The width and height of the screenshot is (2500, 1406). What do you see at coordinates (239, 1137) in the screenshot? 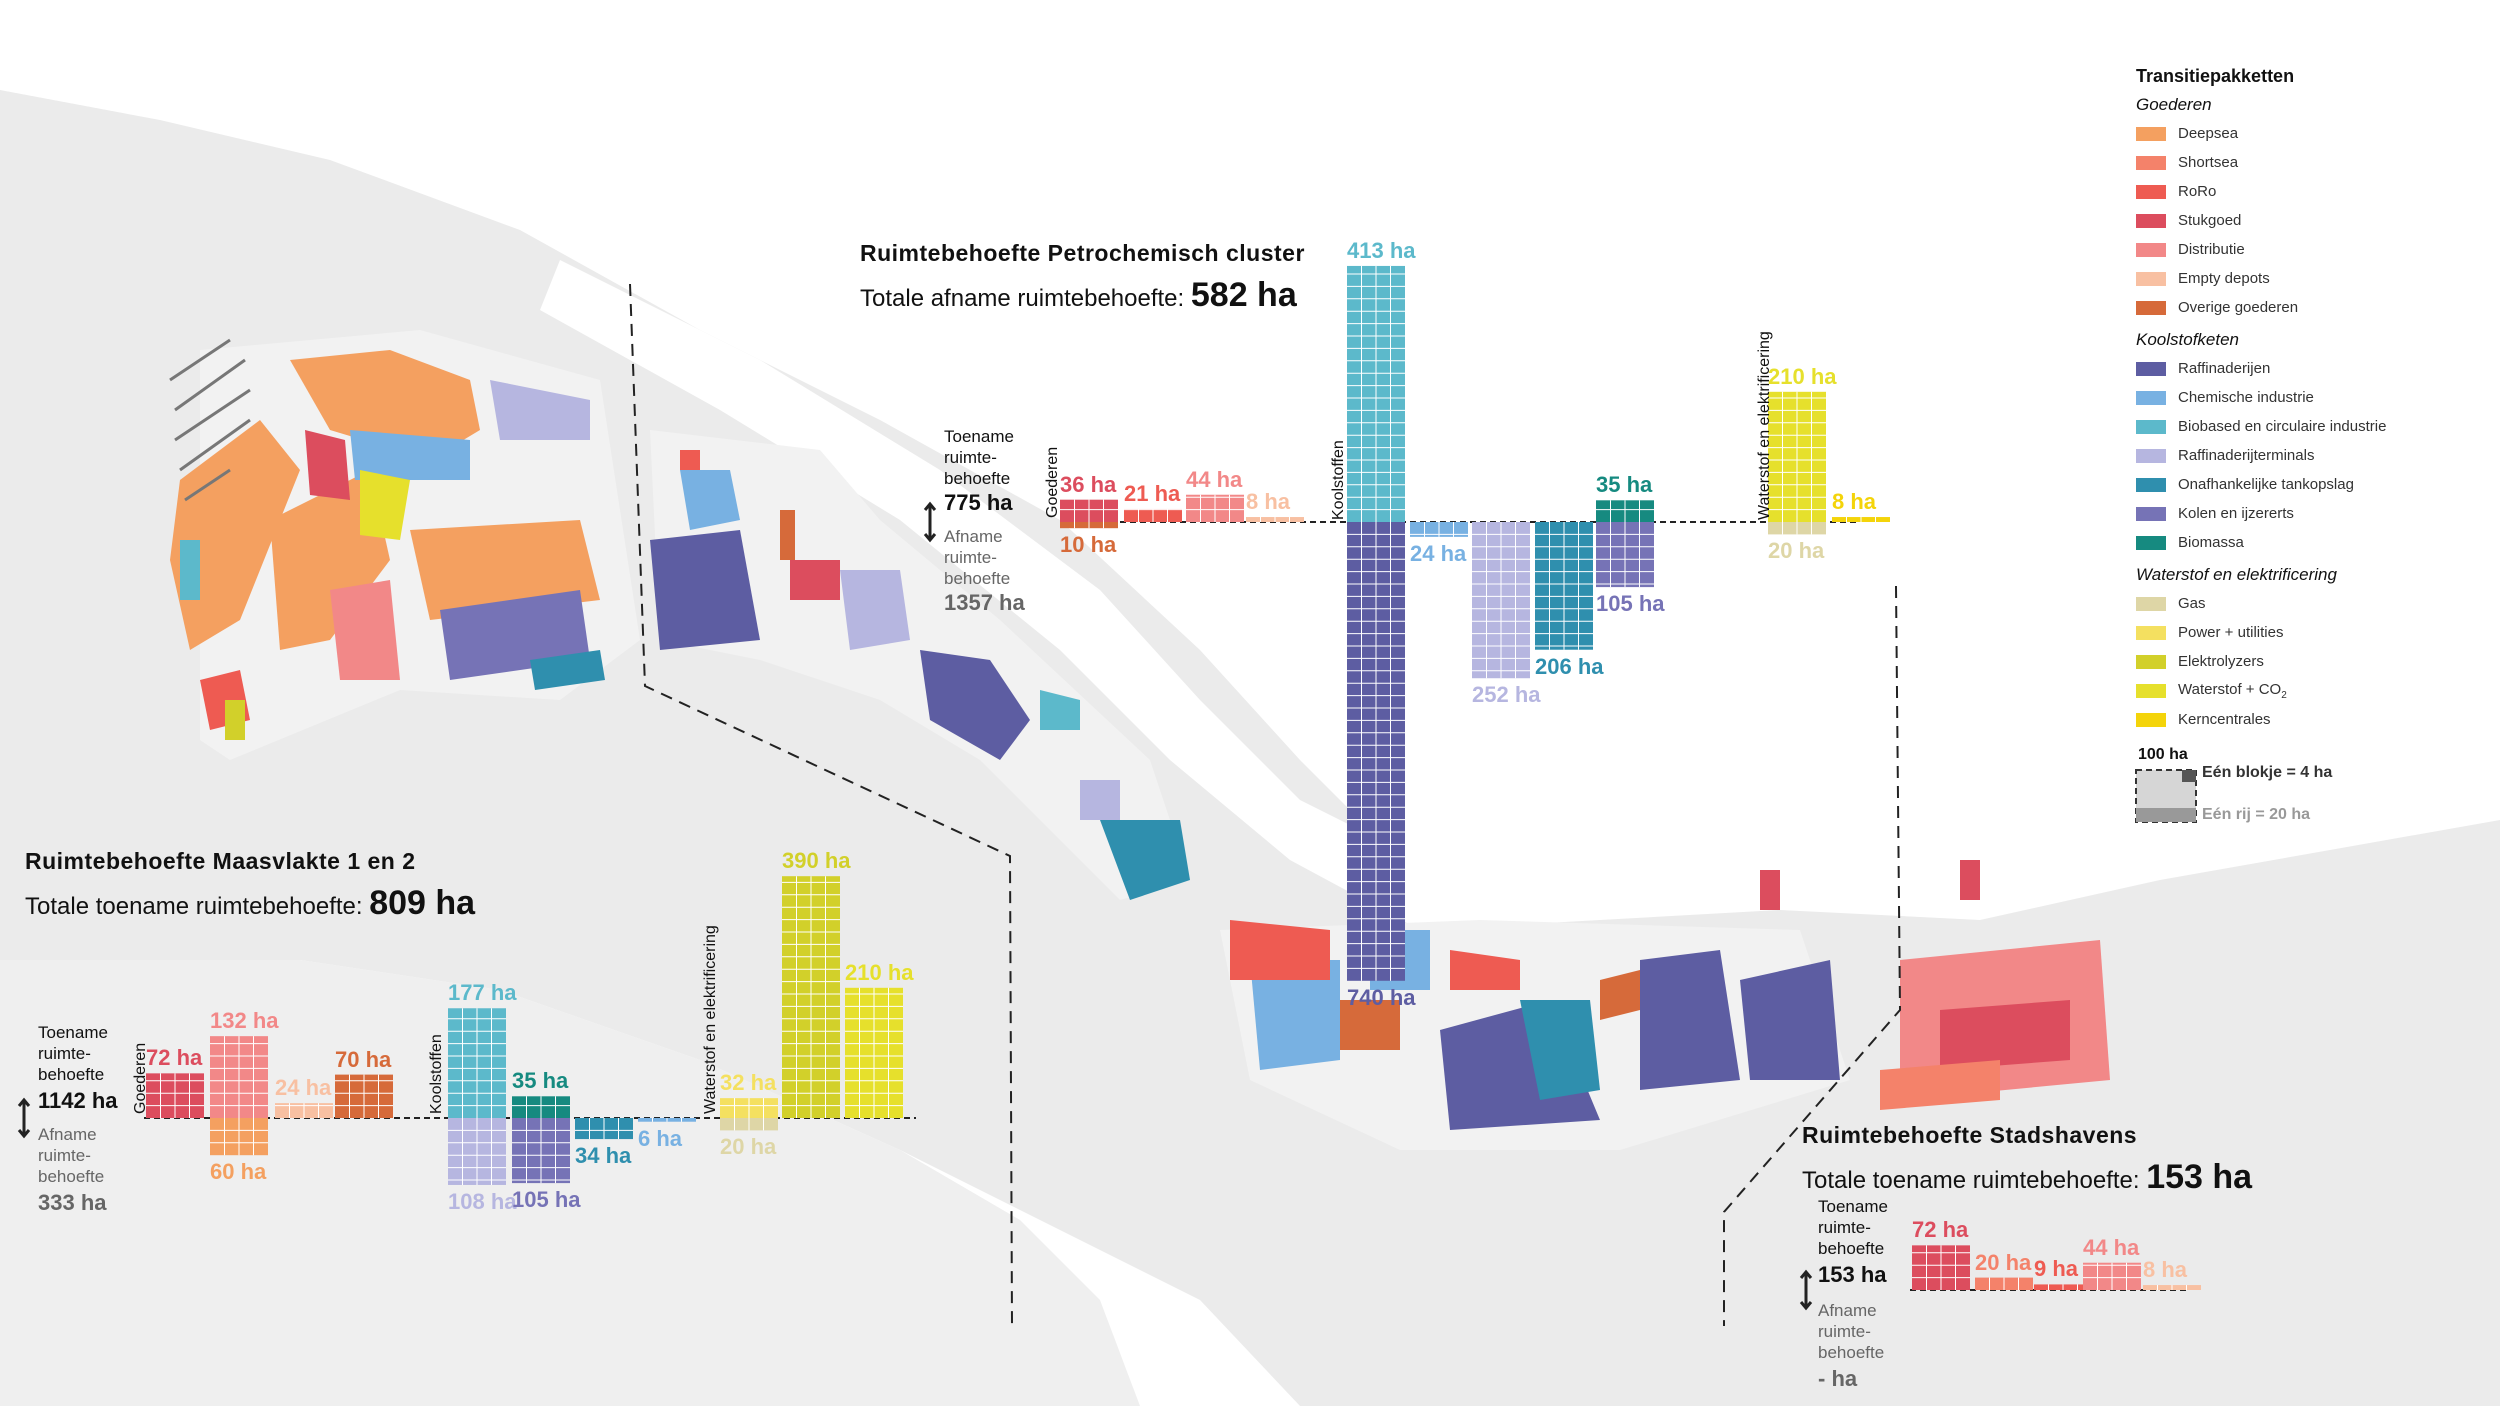
I see `bar-deepsea` at bounding box center [239, 1137].